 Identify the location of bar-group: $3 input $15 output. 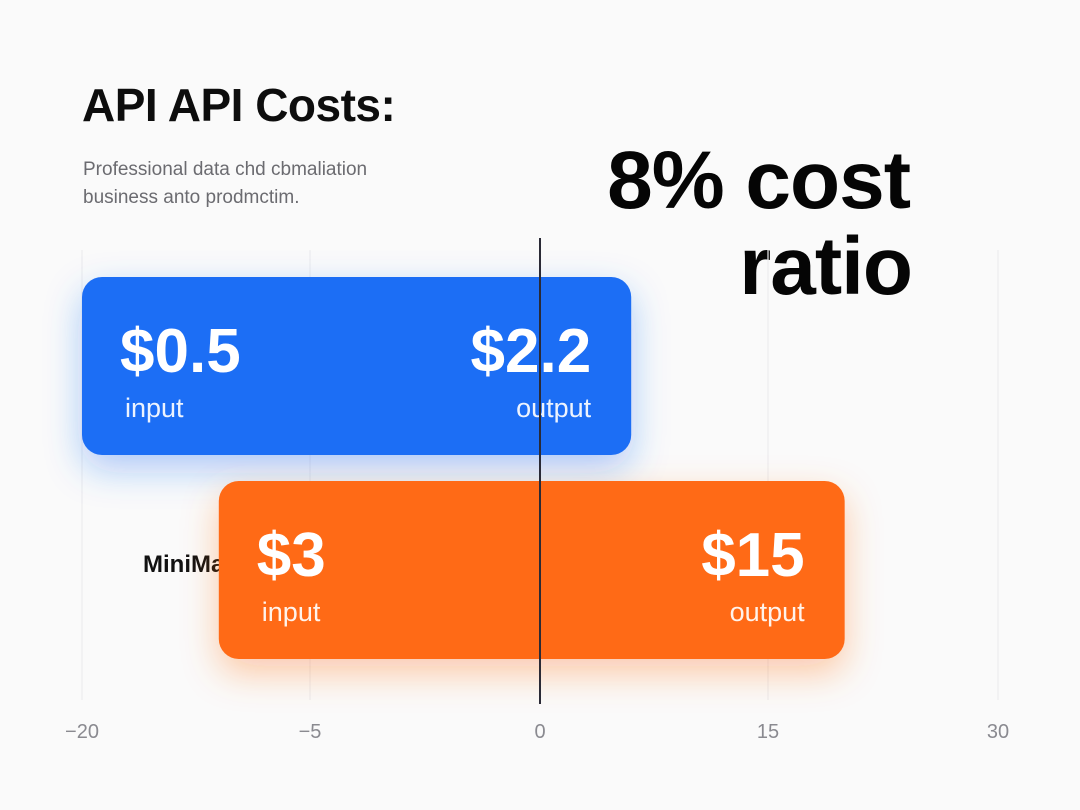
(531, 570).